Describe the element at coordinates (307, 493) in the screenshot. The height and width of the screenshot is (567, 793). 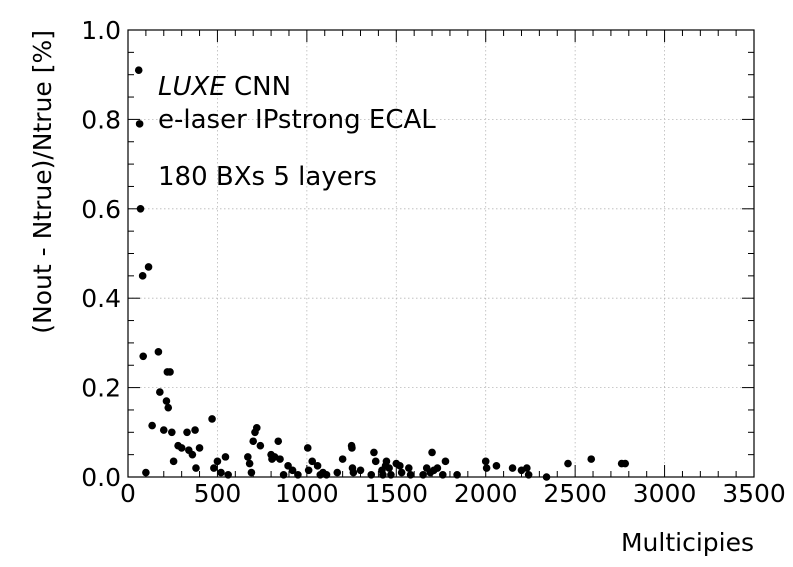
I see `x-tick-label: 1000` at that location.